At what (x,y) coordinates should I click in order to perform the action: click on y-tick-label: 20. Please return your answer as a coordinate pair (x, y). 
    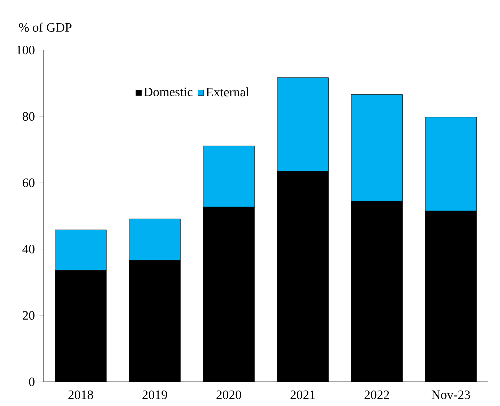
    Looking at the image, I should click on (28, 316).